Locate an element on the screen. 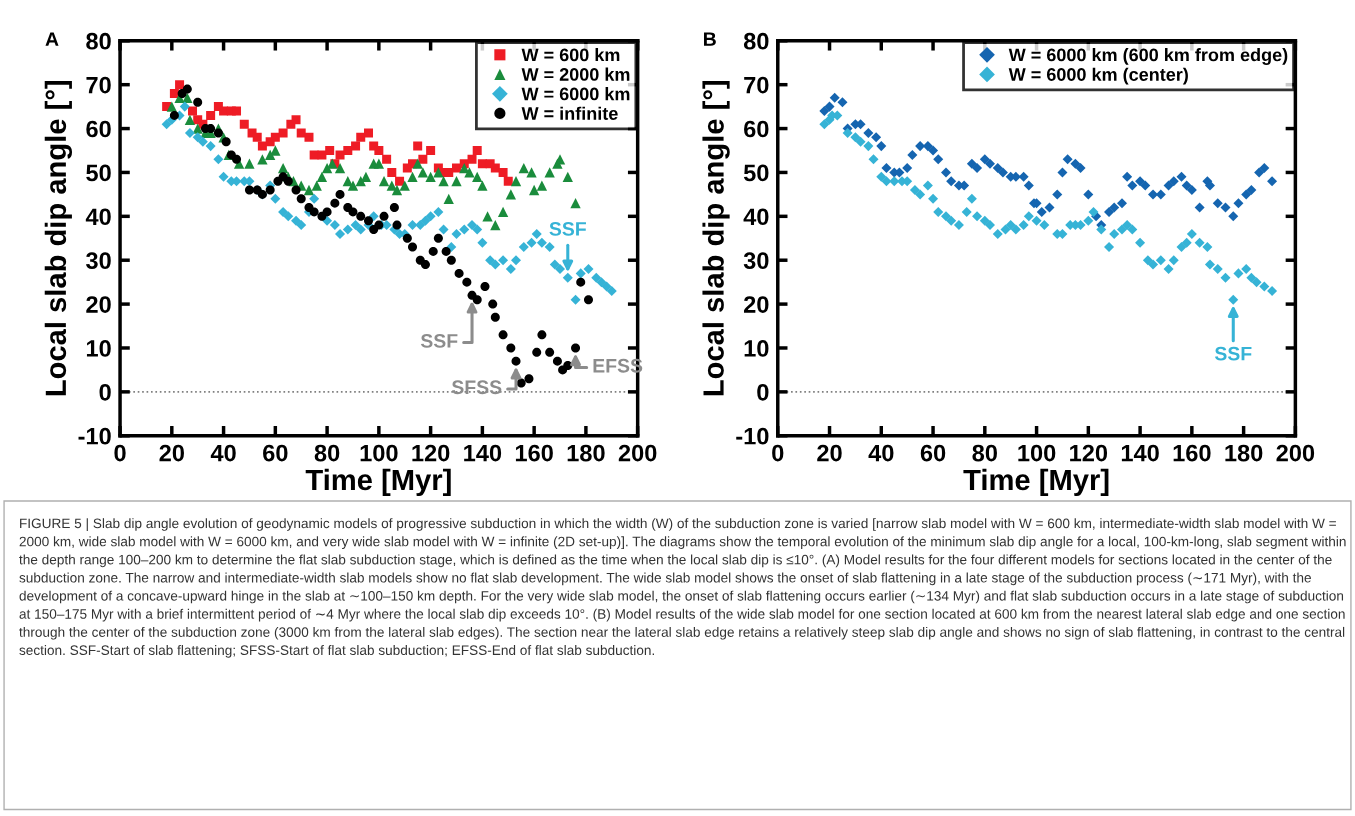  annotation: SFSS is located at coordinates (476, 387).